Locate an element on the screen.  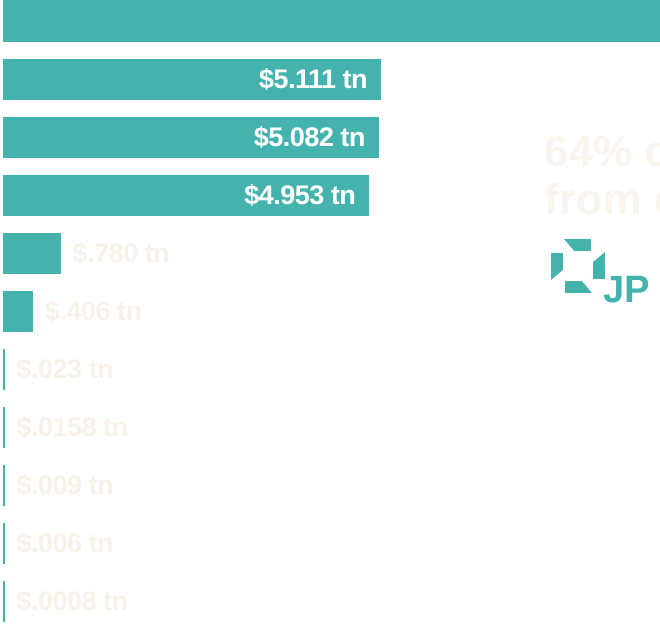
bar-top-cropped is located at coordinates (331, 21).